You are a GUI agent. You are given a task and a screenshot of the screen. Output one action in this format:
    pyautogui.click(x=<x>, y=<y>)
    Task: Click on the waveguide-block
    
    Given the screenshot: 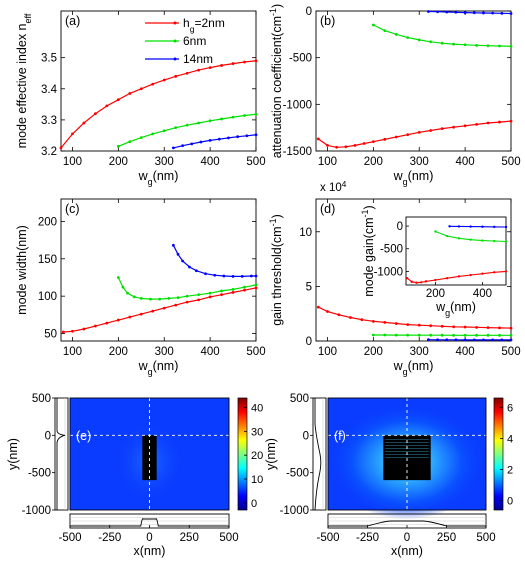 What is the action you would take?
    pyautogui.click(x=149, y=458)
    